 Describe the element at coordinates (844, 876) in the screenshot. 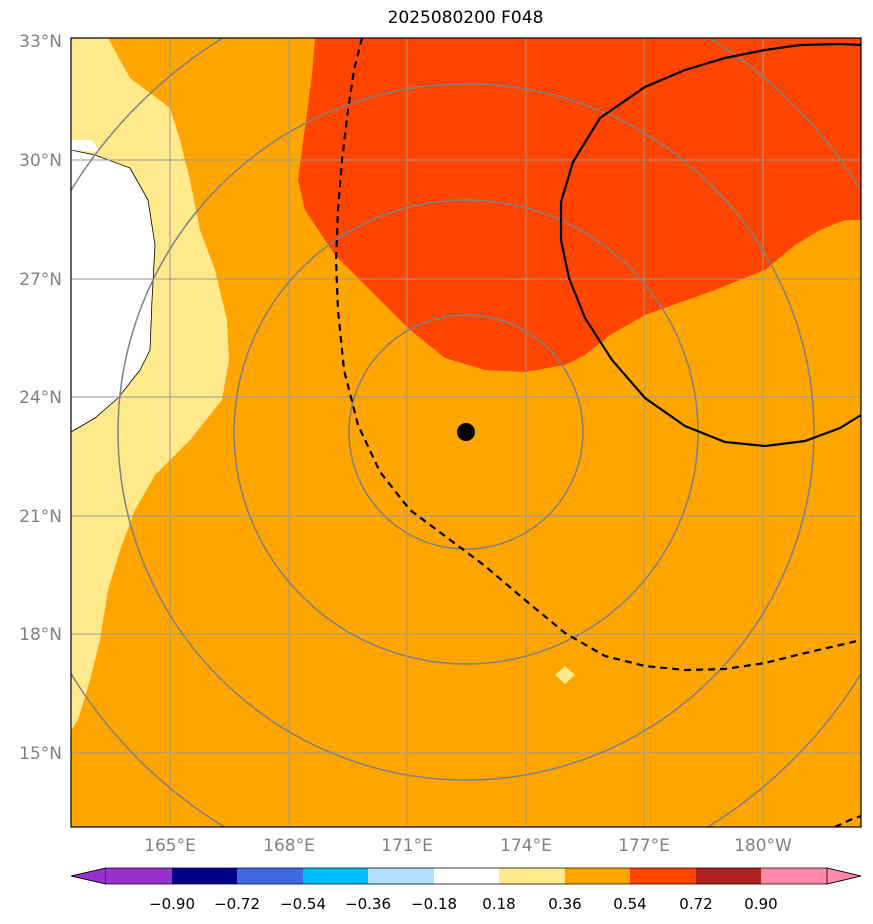

I see `colorbar-extend-max` at that location.